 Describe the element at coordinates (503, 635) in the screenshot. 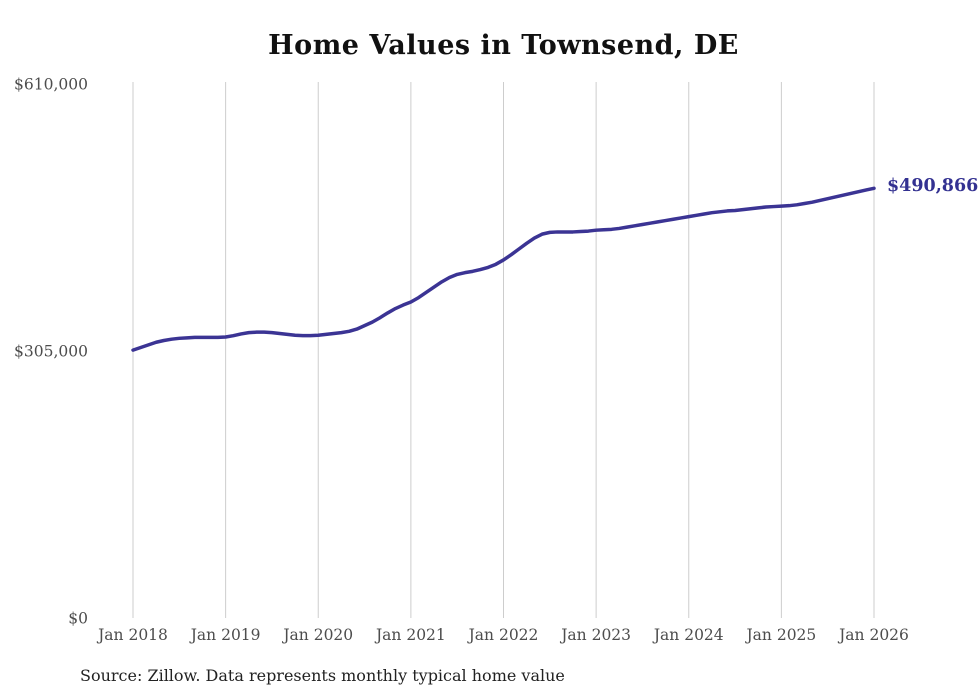

I see `x-tick-label: Jan 2022` at that location.